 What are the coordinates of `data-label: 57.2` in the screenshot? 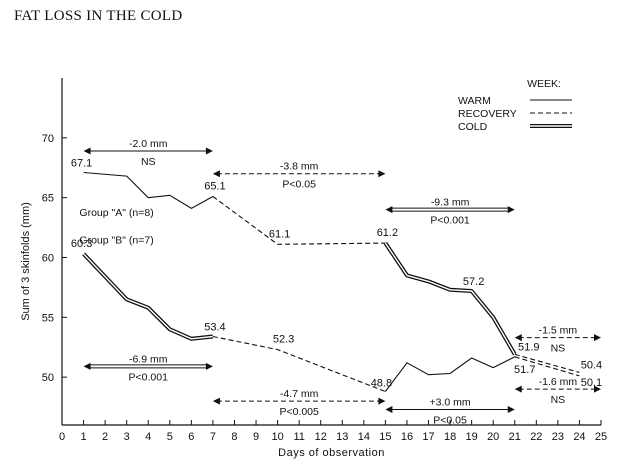 It's located at (473, 282).